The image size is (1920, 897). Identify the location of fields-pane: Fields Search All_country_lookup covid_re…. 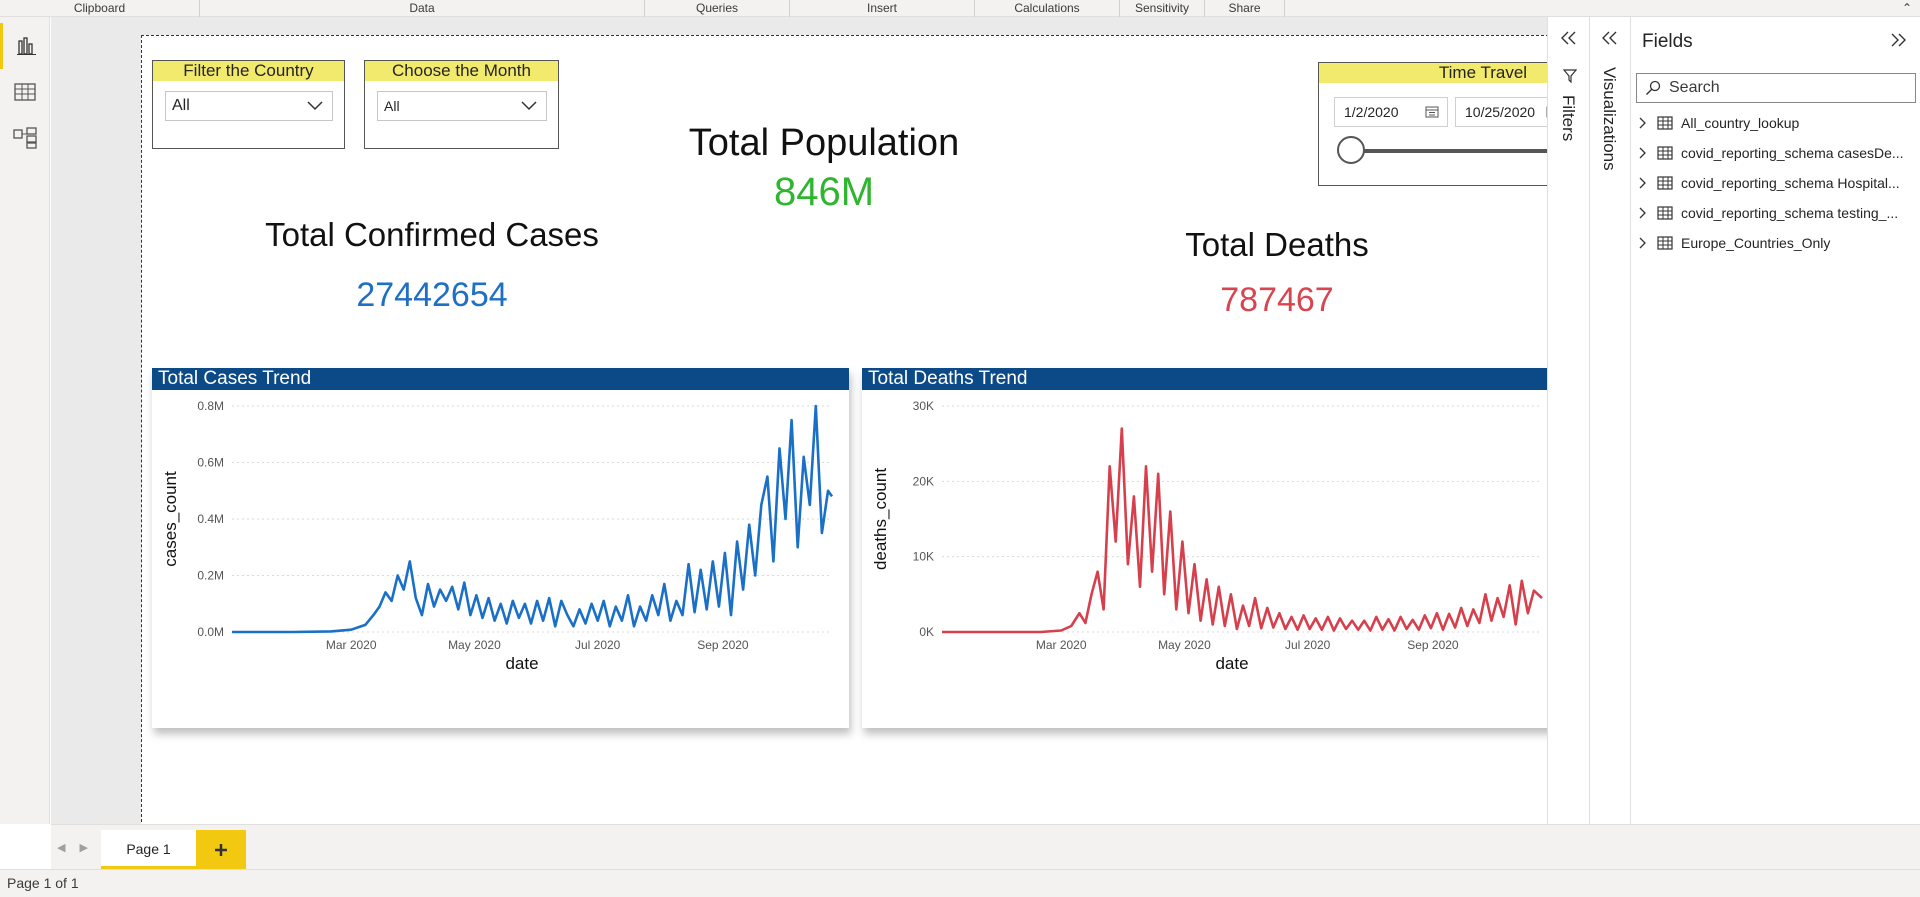
(1775, 420).